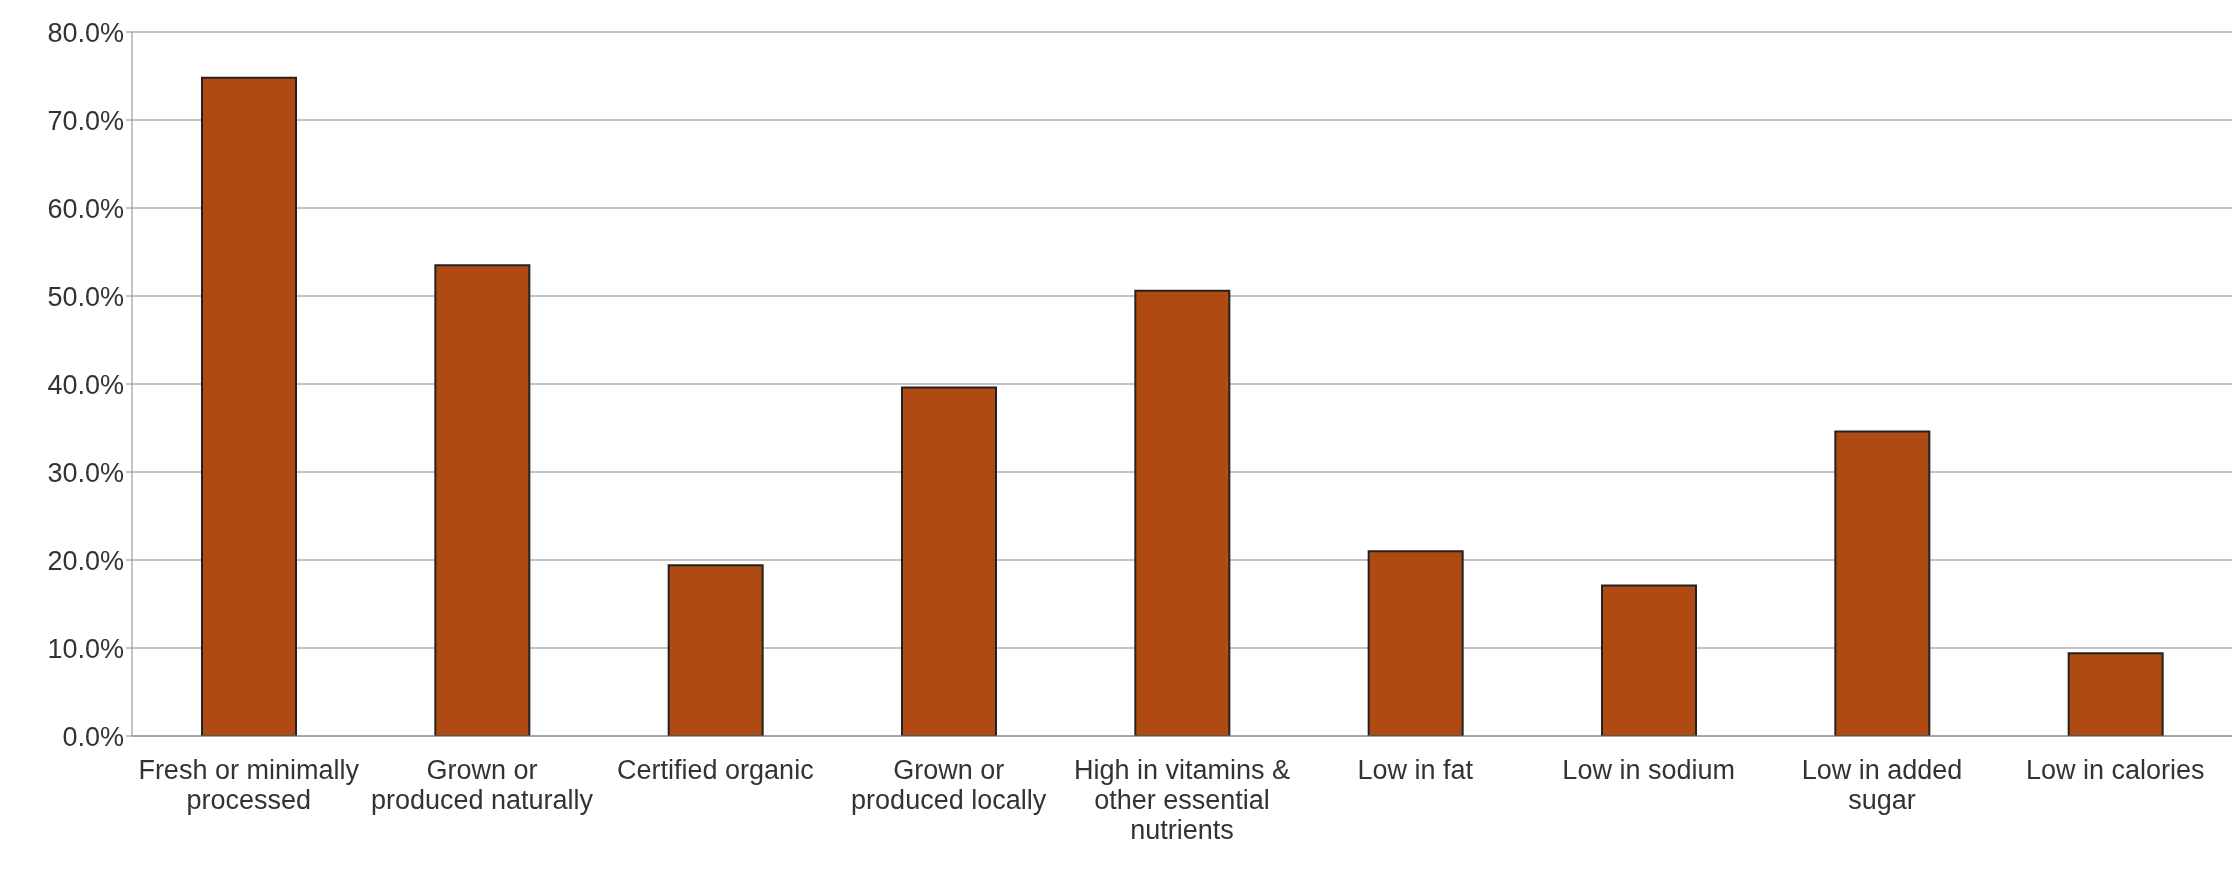  Describe the element at coordinates (949, 785) in the screenshot. I see `x-tick-label: Grown or produced locally` at that location.